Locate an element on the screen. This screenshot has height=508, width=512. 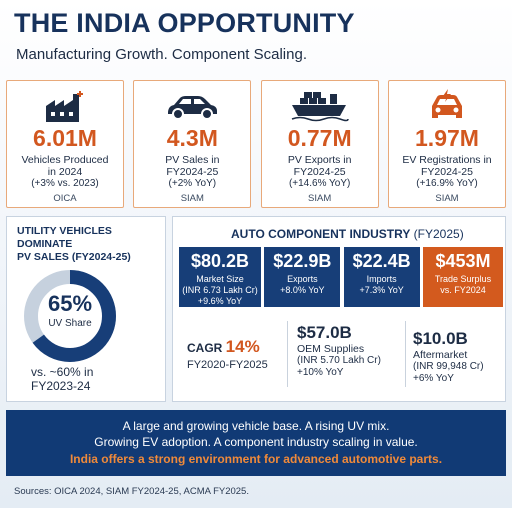
card-value: 1.97M is located at coordinates (447, 138).